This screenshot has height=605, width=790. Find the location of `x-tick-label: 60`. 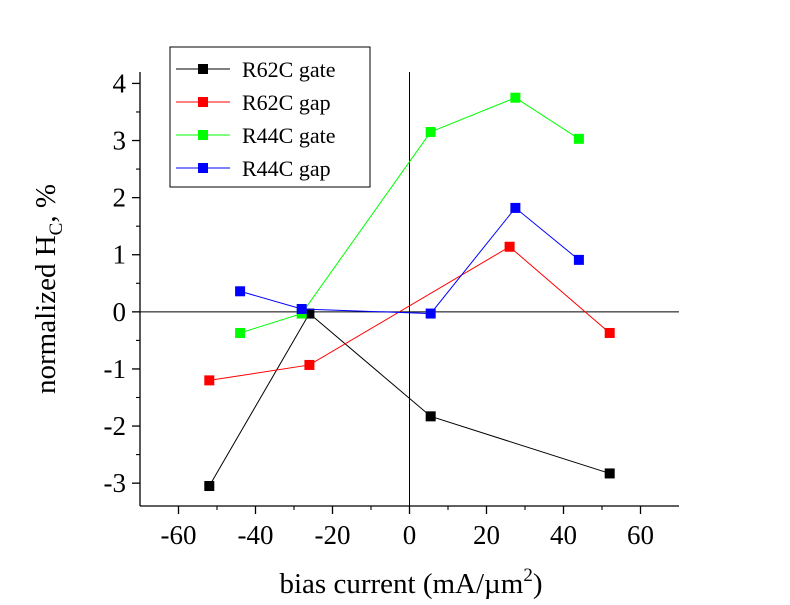

x-tick-label: 60 is located at coordinates (640, 535).